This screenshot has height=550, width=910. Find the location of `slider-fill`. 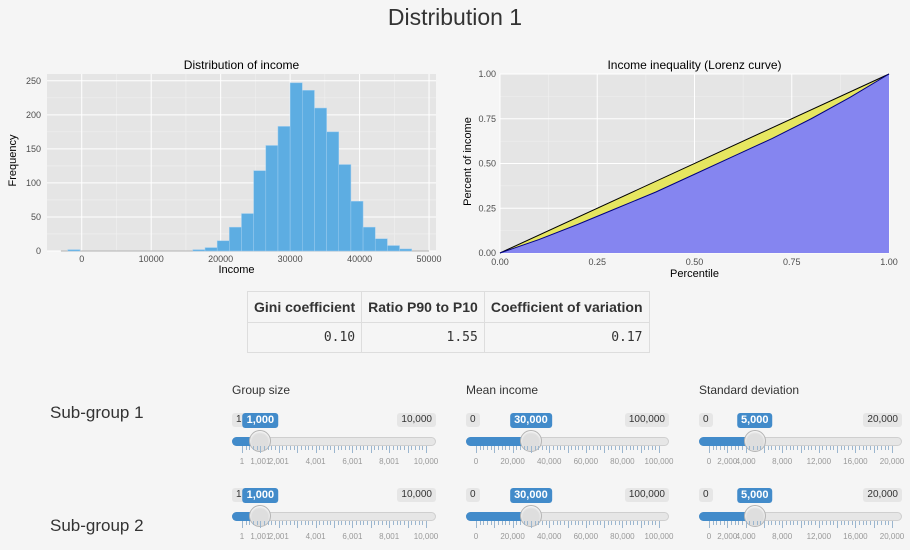

slider-fill is located at coordinates (727, 441).